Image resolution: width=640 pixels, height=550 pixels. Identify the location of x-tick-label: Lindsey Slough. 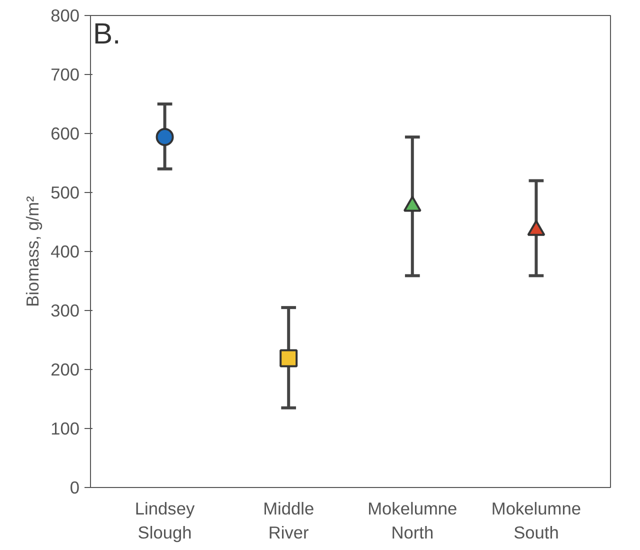
(164, 520).